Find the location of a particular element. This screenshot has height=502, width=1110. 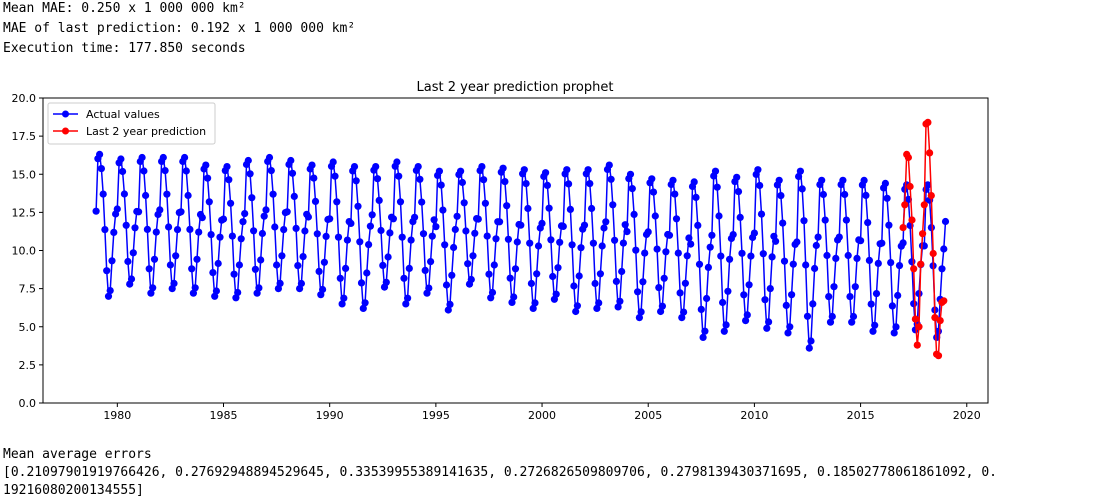

x-tick-label: 1990 is located at coordinates (330, 415).